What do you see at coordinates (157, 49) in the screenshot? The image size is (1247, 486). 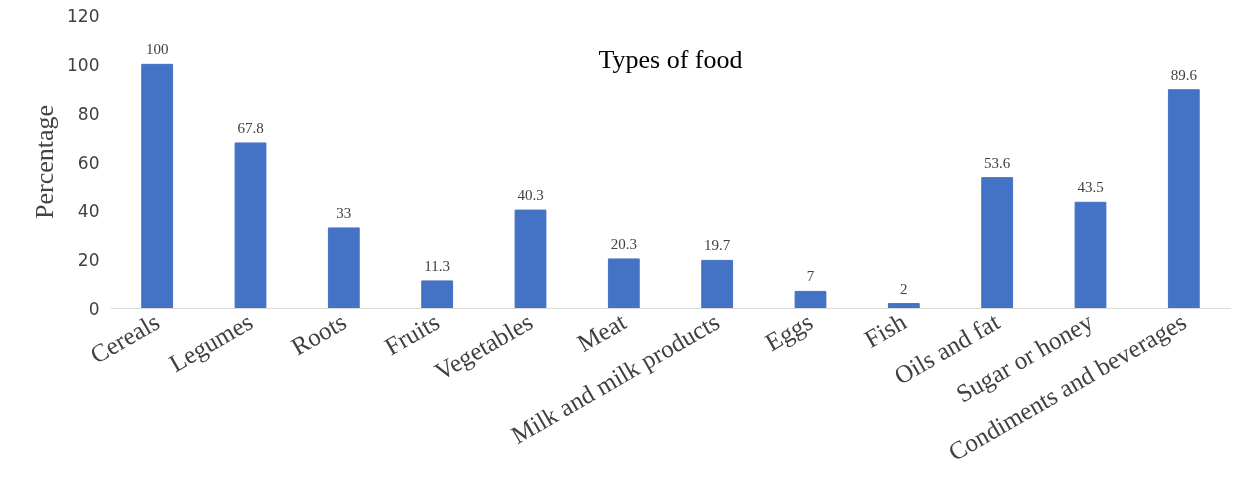 I see `data-label: 100` at bounding box center [157, 49].